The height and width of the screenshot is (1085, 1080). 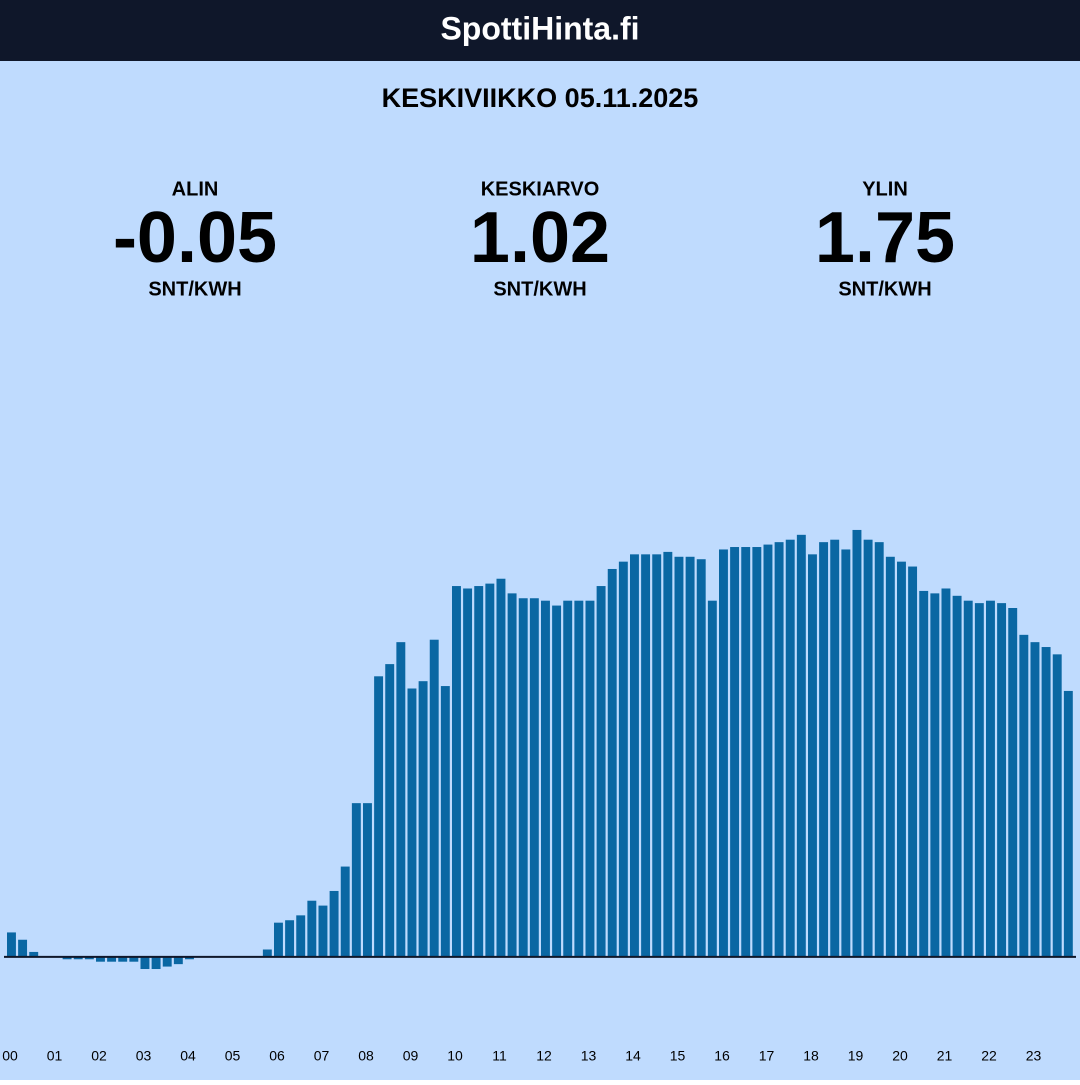 I want to click on stat-value: -0.05, so click(x=195, y=238).